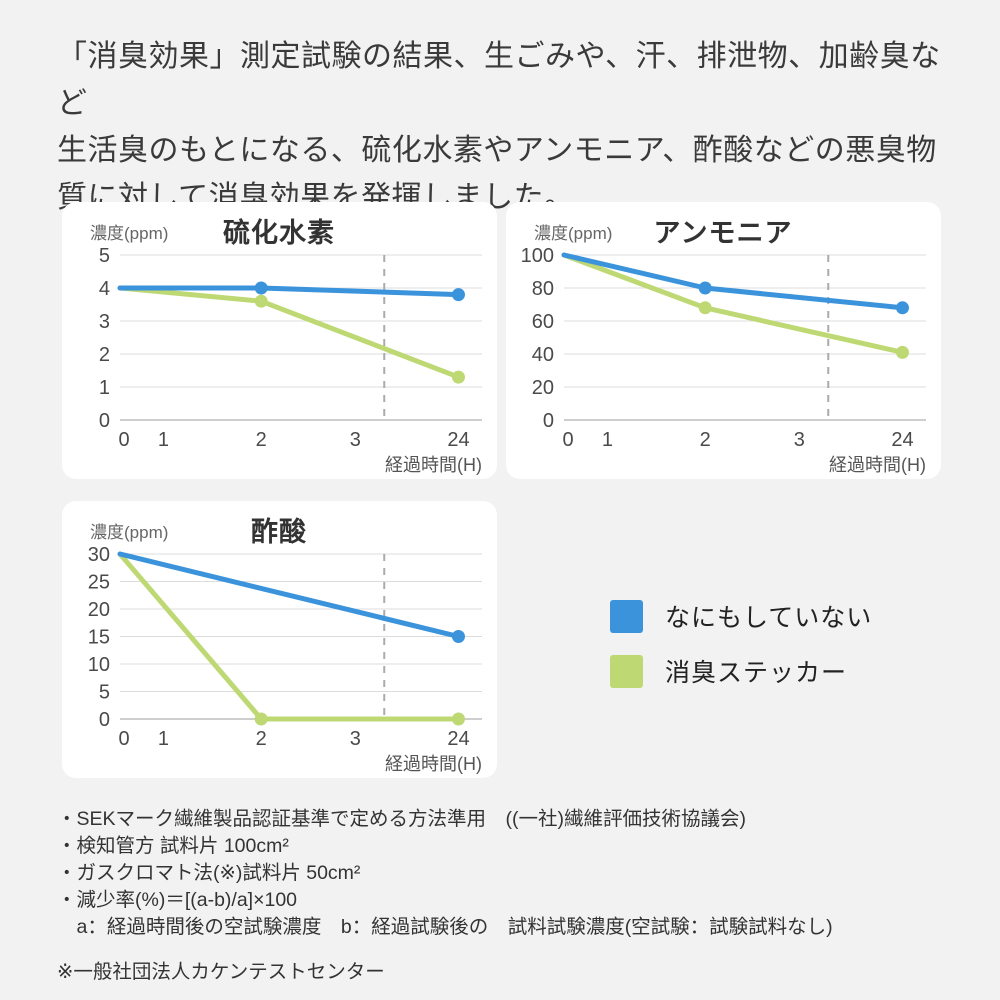 The height and width of the screenshot is (1000, 1000). What do you see at coordinates (741, 643) in the screenshot?
I see `legend: なにもしていない 消臭ステッカー` at bounding box center [741, 643].